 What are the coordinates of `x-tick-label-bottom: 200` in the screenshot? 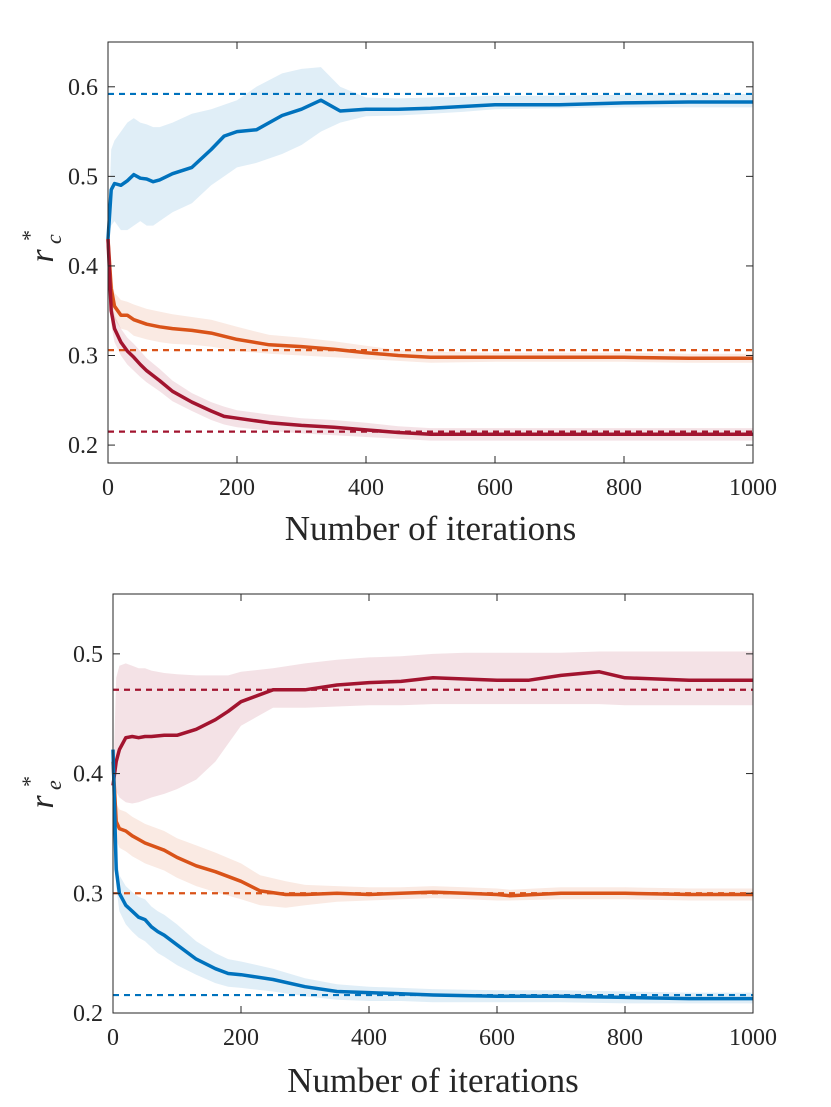 It's located at (241, 1038).